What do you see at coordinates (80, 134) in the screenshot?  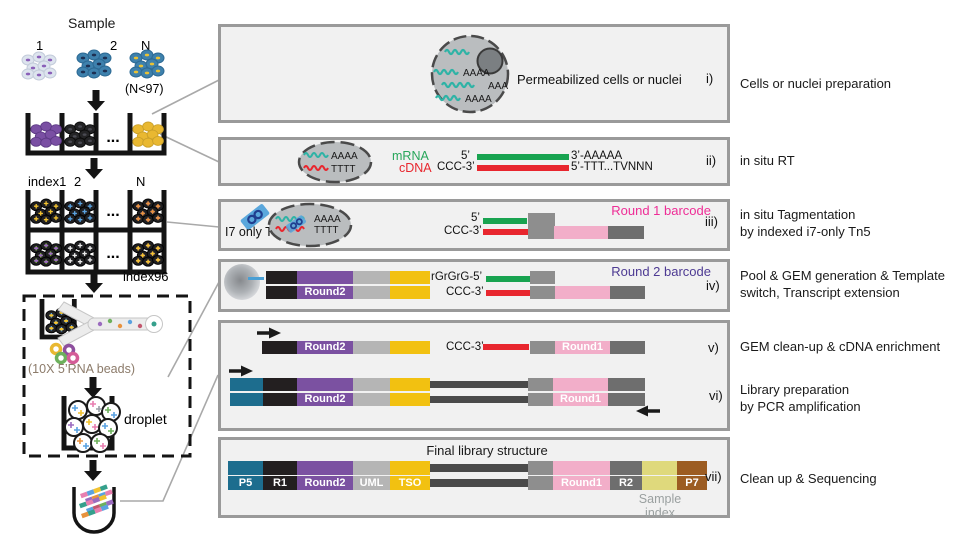 I see `well-black-cells-icon` at bounding box center [80, 134].